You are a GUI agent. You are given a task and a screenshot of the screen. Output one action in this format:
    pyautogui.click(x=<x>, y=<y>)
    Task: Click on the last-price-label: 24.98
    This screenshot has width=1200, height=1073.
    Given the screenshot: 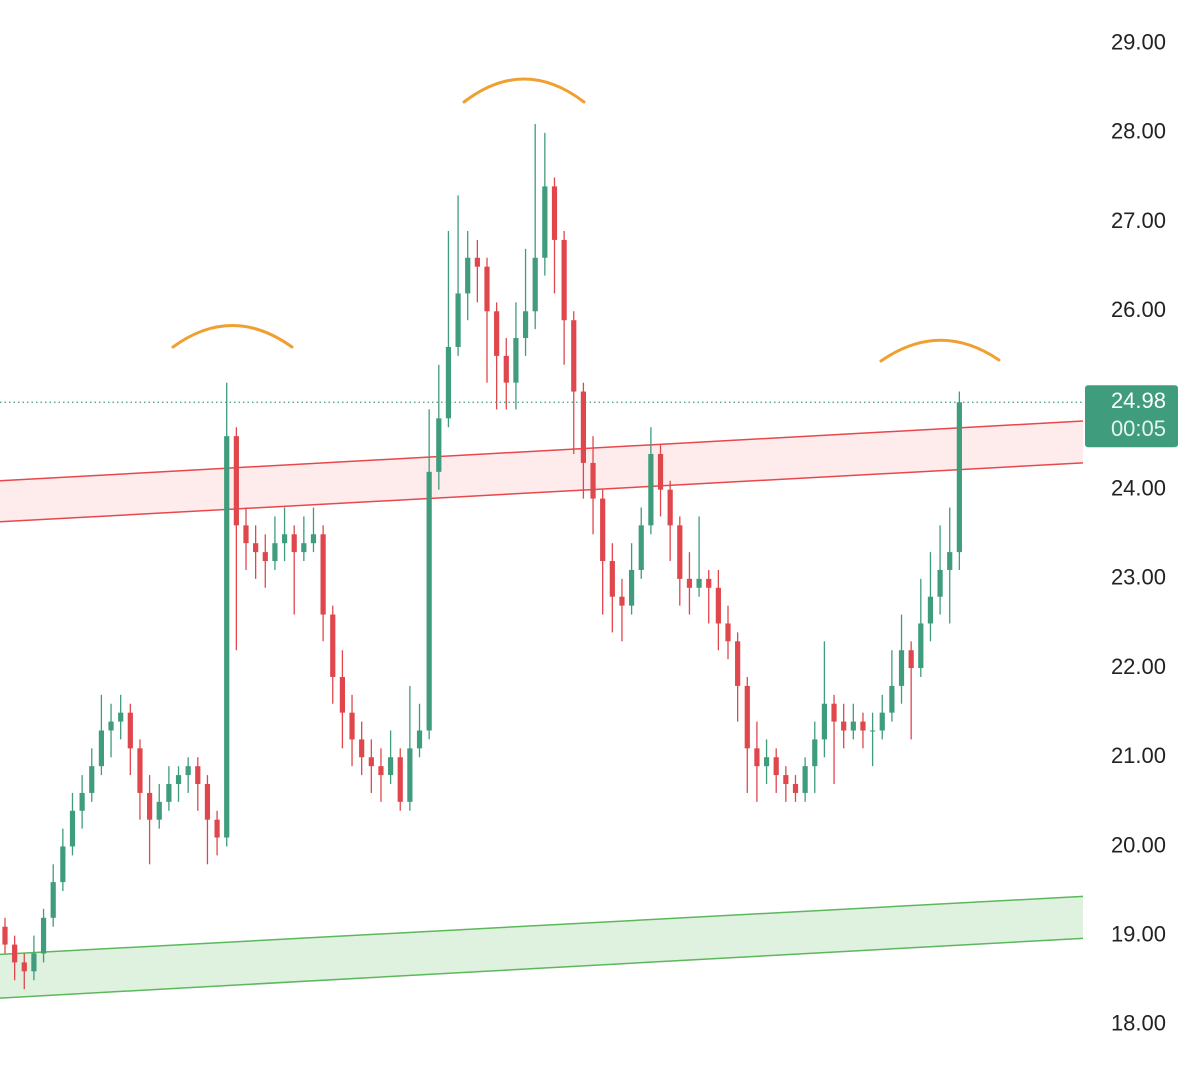 What is the action you would take?
    pyautogui.click(x=1138, y=400)
    